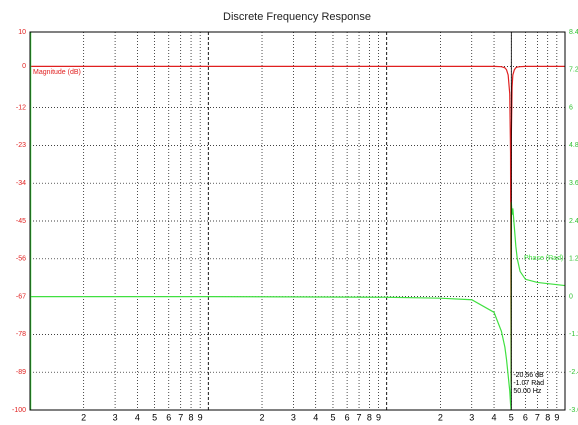 This screenshot has width=578, height=425. Describe the element at coordinates (21, 296) in the screenshot. I see `y-tick-label: -67` at that location.